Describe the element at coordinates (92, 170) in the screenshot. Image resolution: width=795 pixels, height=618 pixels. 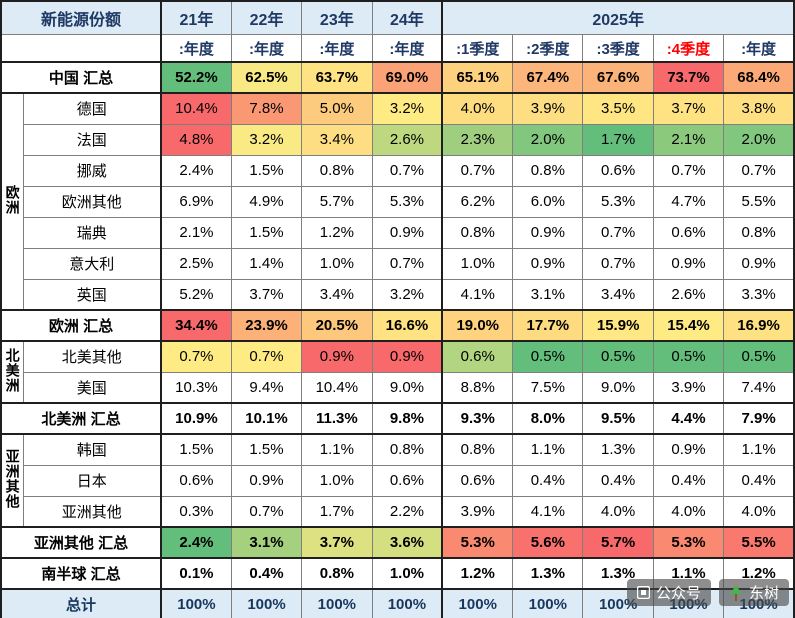
I see `row-label: 挪威` at that location.